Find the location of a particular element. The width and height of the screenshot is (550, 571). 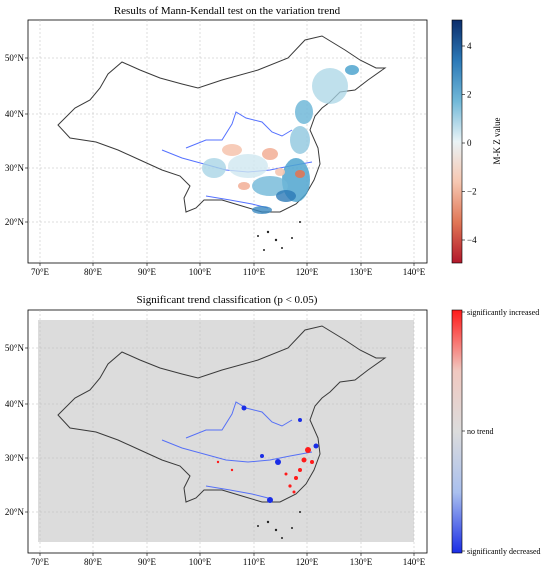

panel-1-colorbar: 4 2 0 −2 −4 M-K Z value is located at coordinates (476, 141).